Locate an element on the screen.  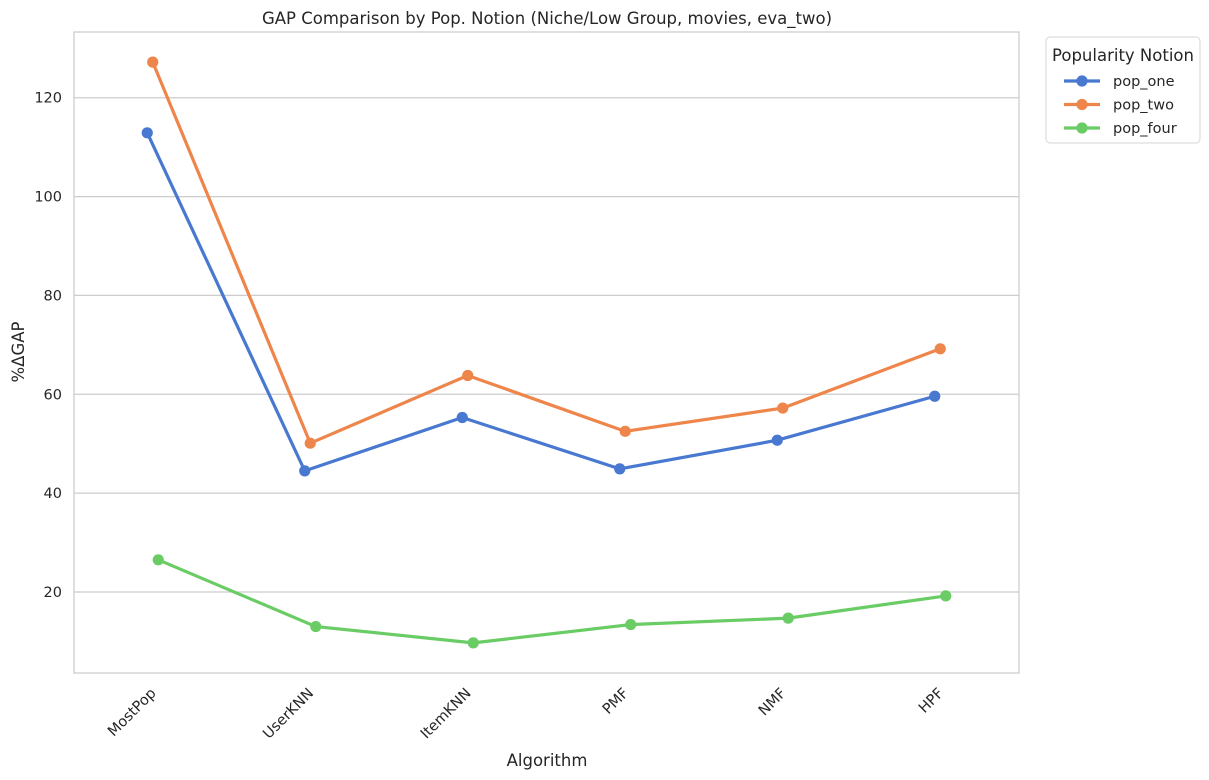
y-axis-ticks: 20 40 60 80 100 120 is located at coordinates (48, 346).